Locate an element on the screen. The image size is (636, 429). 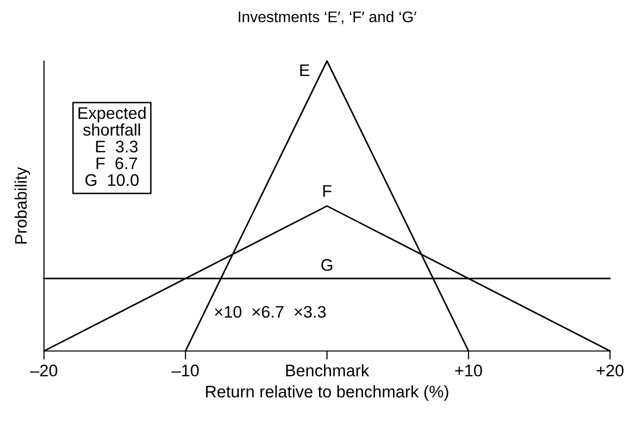
y-axis-title: Probability is located at coordinates (22, 205).